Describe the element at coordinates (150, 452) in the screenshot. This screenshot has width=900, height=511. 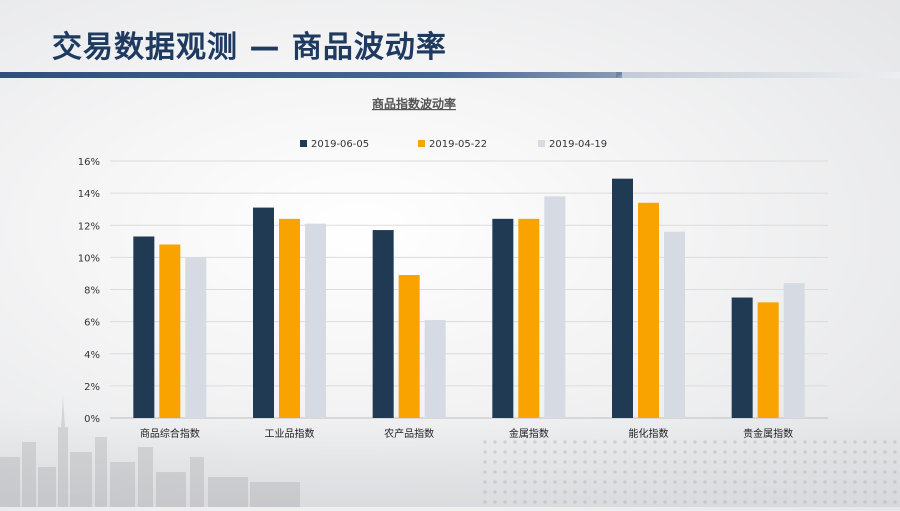
I see `skyline-decoration` at that location.